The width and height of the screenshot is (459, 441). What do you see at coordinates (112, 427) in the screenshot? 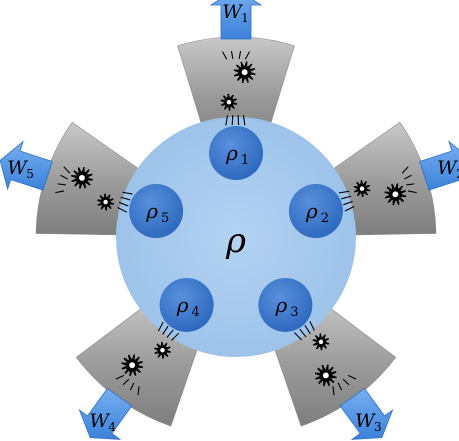
I see `arrow-sub-4: 4` at bounding box center [112, 427].